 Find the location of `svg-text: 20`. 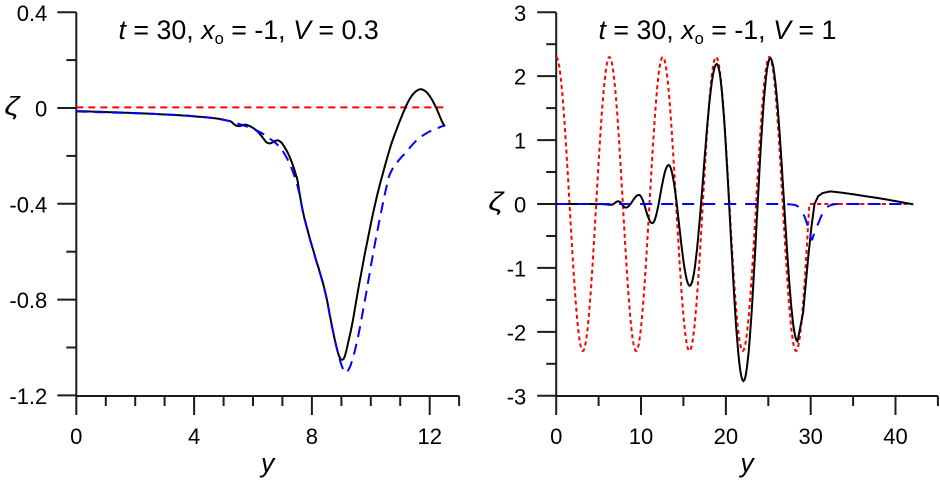

svg-text: 20 is located at coordinates (726, 436).